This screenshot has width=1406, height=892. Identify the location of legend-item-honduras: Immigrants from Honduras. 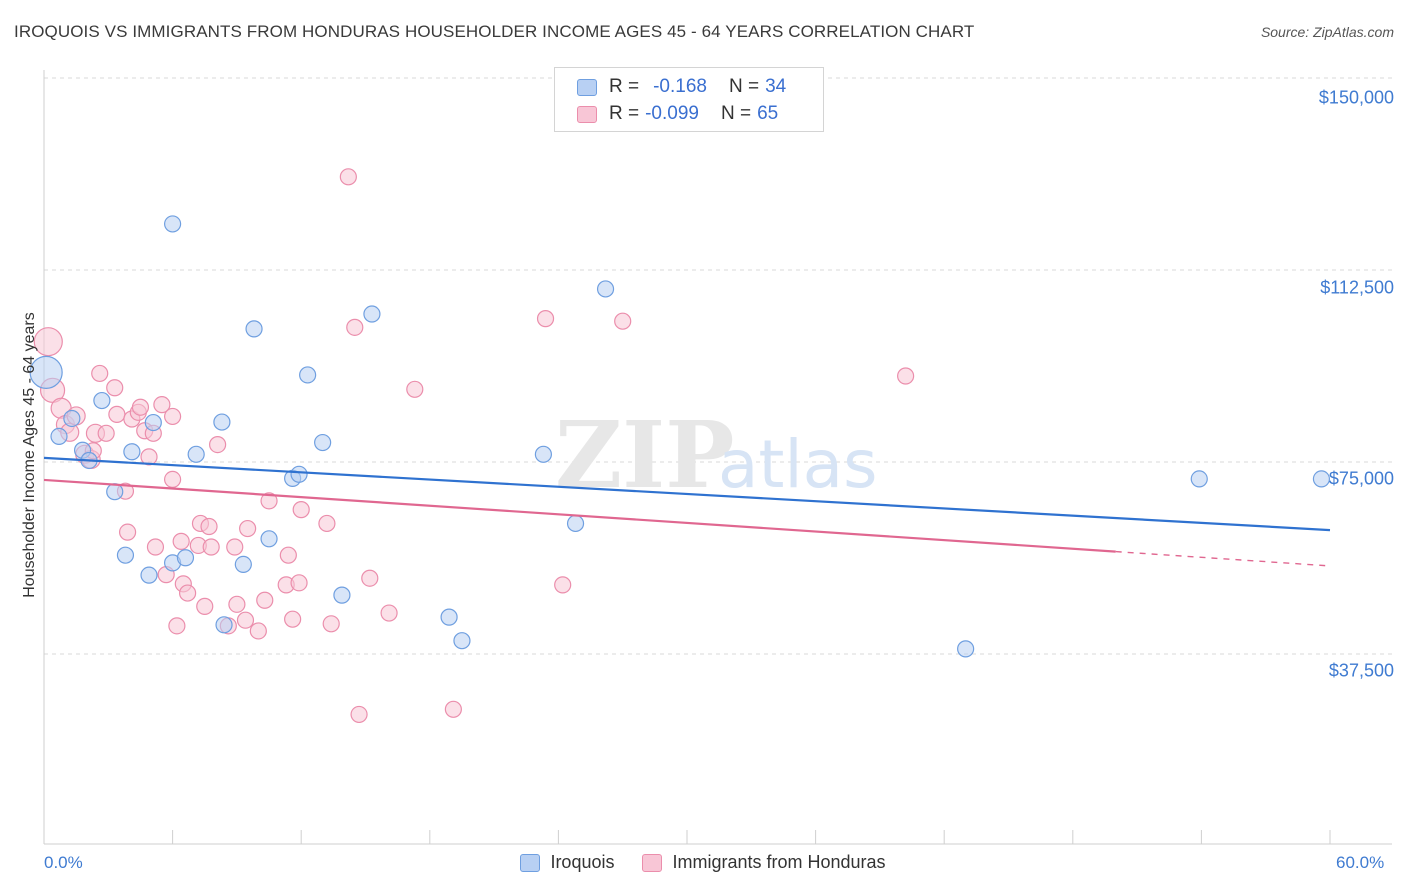
(764, 862).